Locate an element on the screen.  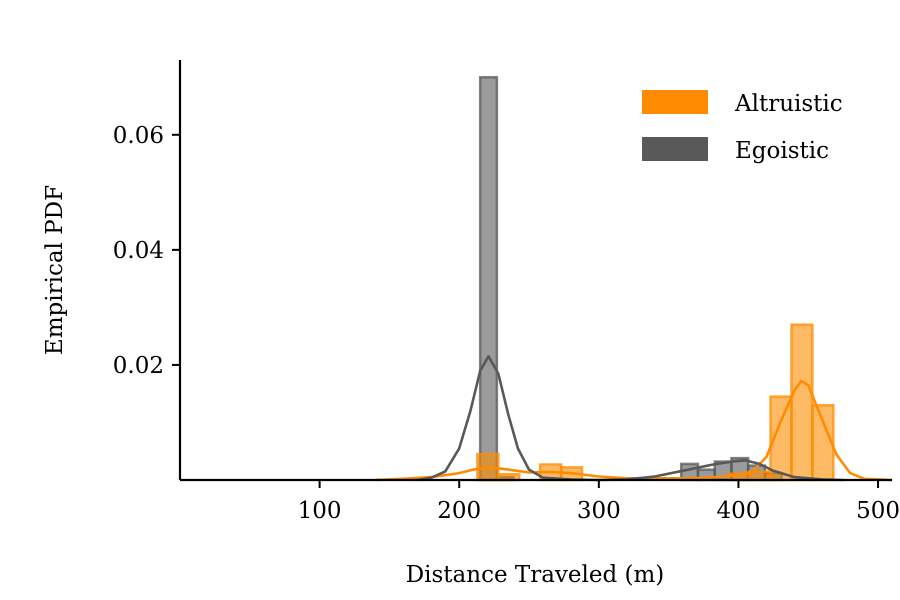
legend: Altruistic Egoistic is located at coordinates (742, 127).